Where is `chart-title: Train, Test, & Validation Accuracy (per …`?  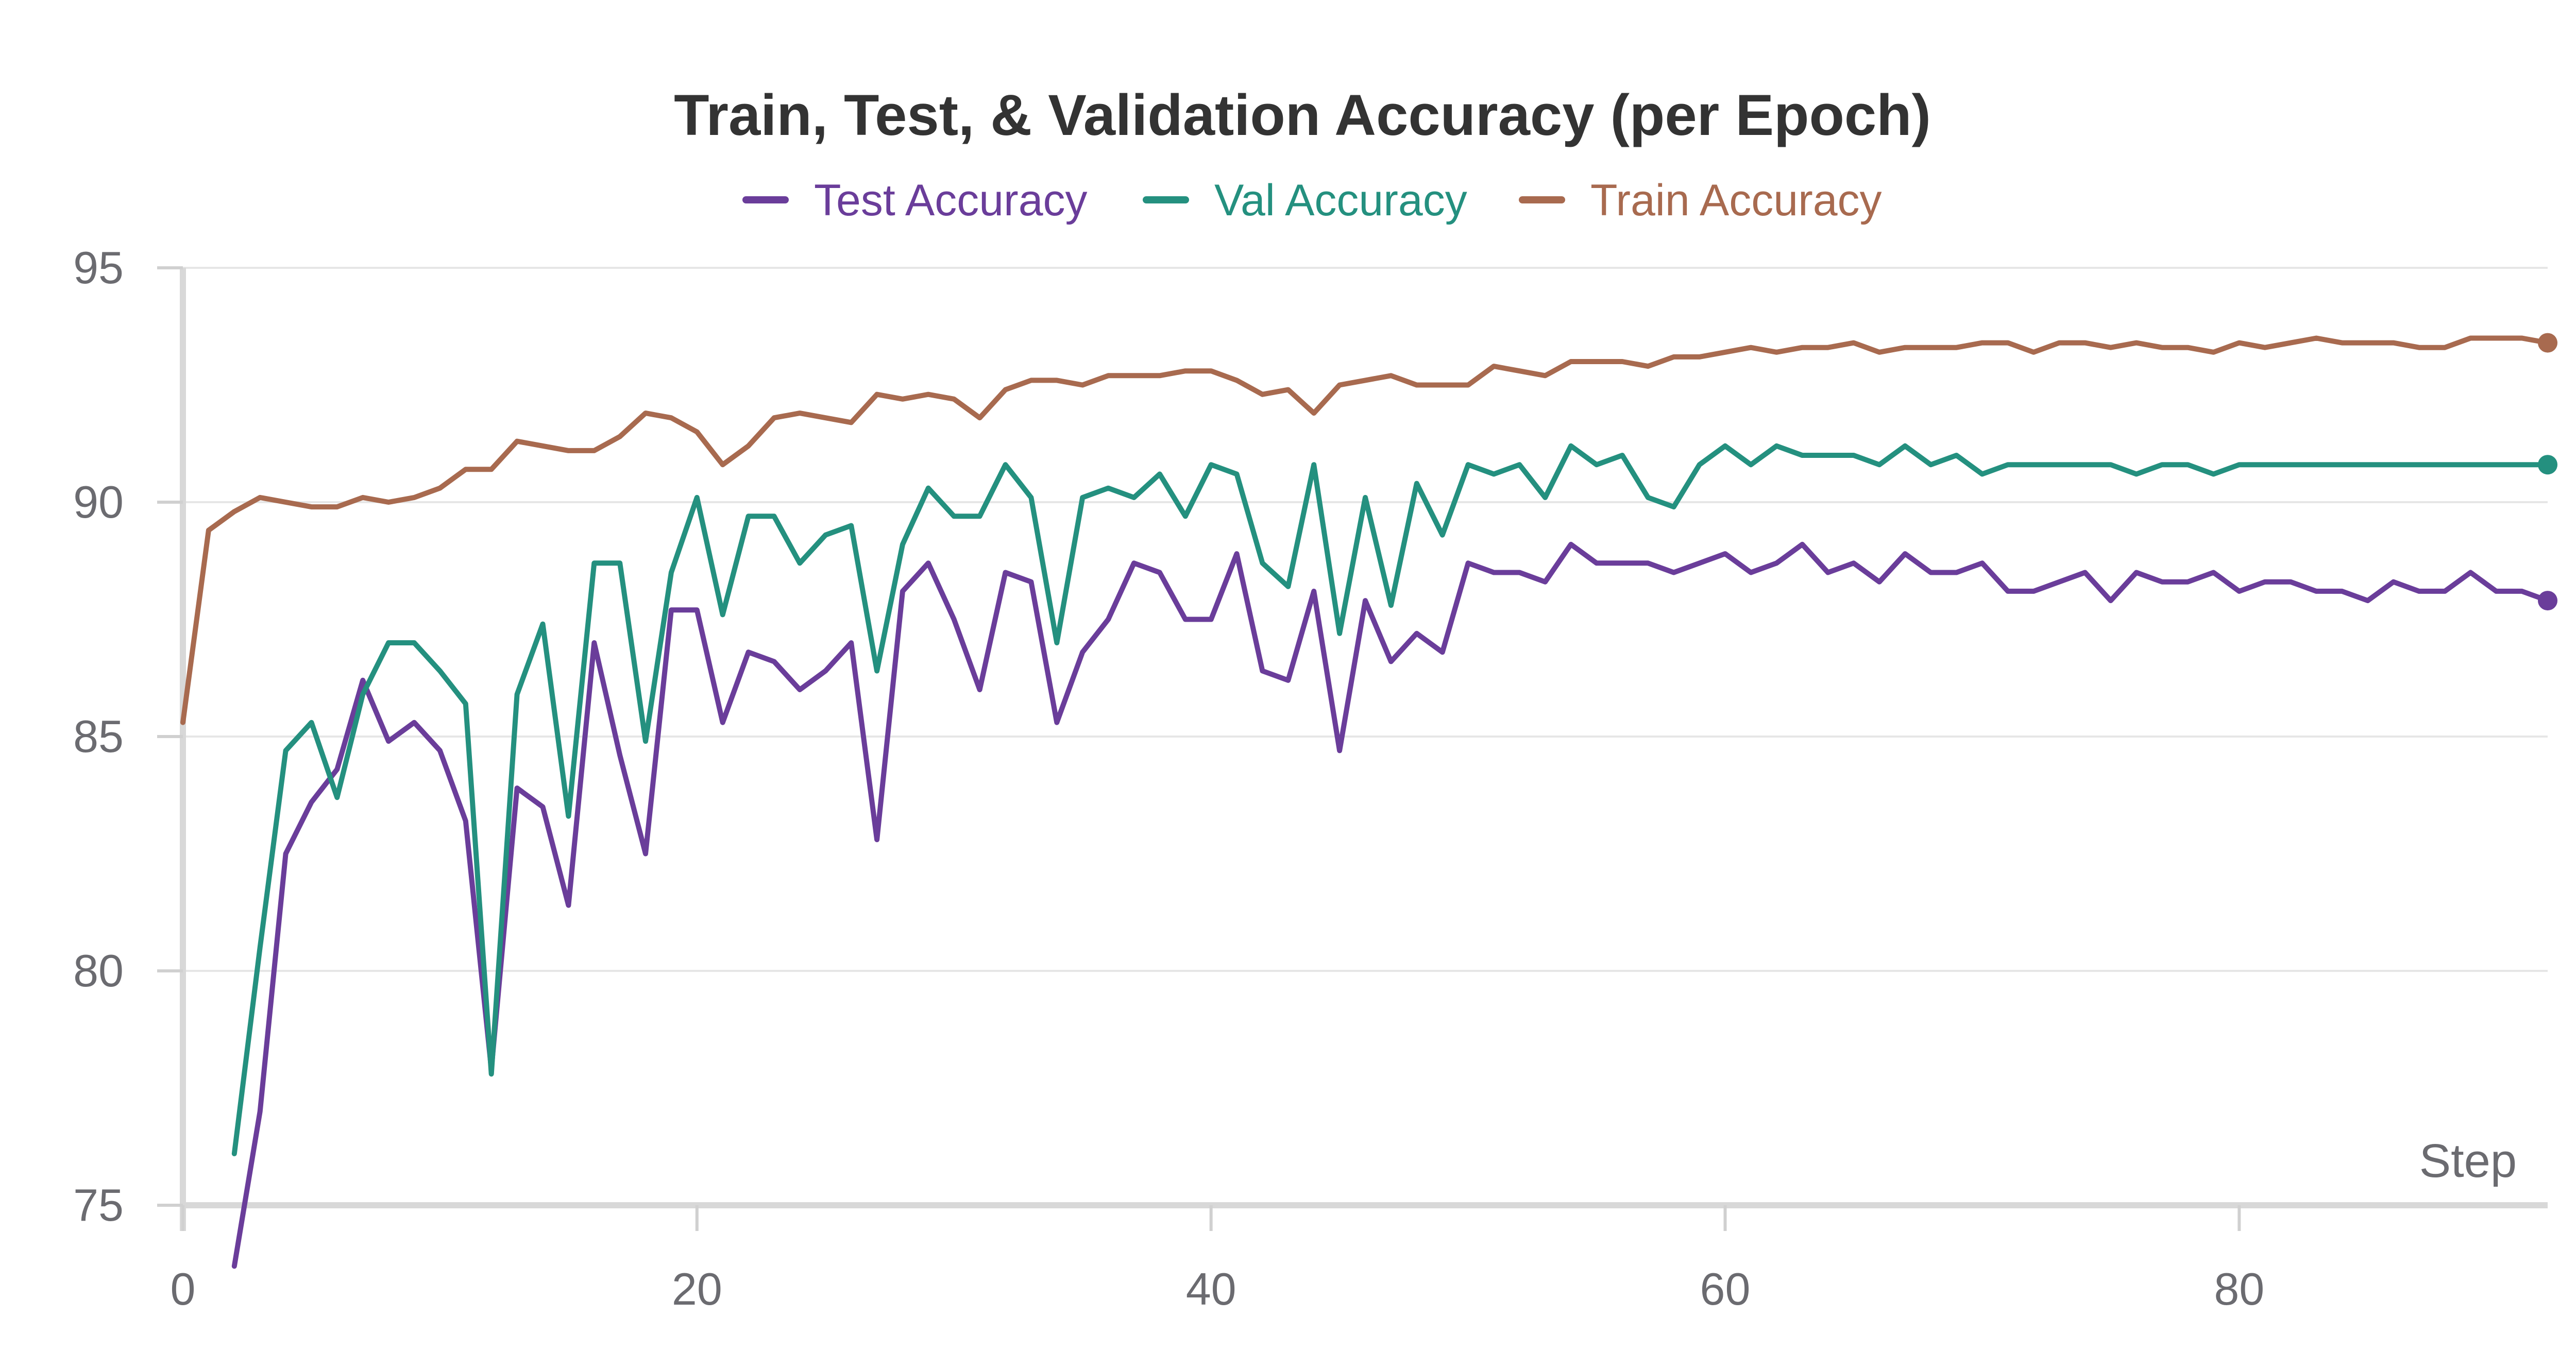 chart-title: Train, Test, & Validation Accuracy (per … is located at coordinates (1302, 115).